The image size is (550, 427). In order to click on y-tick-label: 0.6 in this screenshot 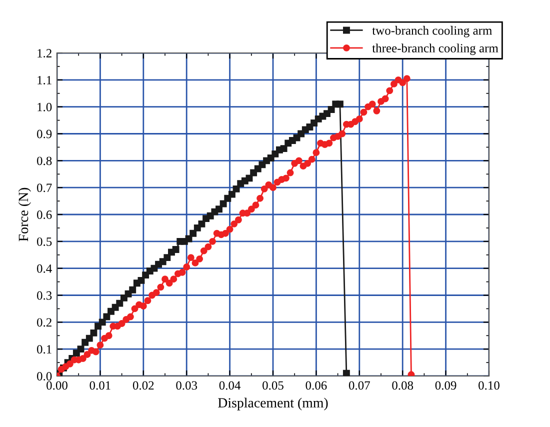, I will do `click(44, 215)`.